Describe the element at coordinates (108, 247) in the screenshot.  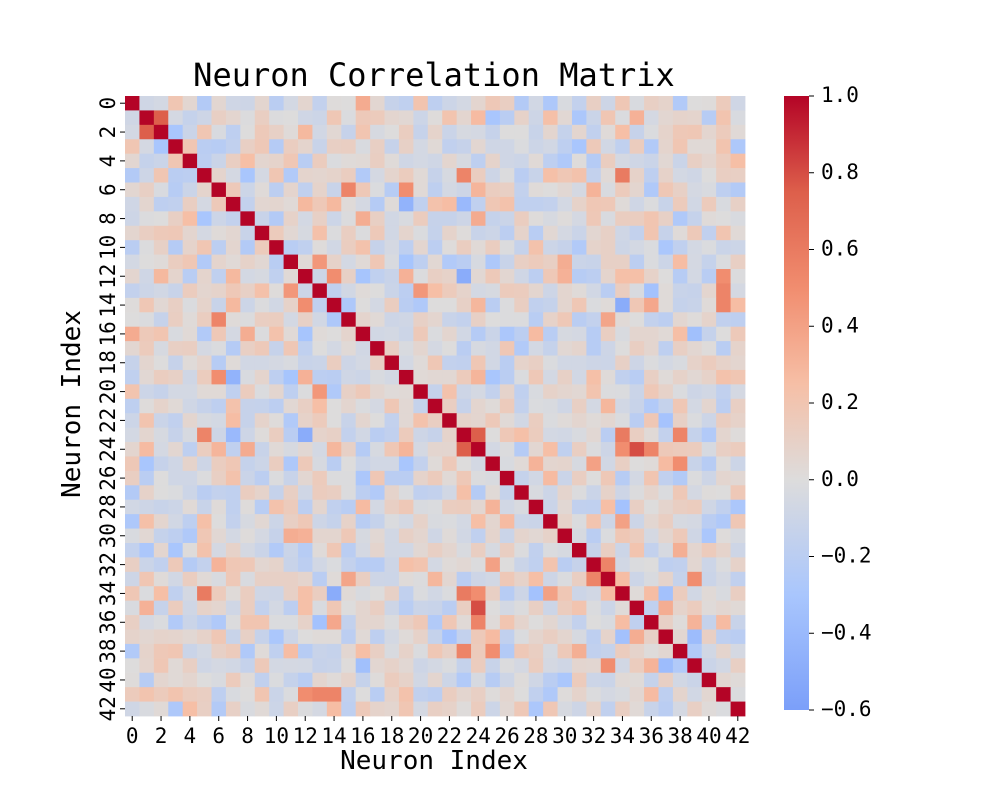
I see `y-tick-label: 10` at that location.